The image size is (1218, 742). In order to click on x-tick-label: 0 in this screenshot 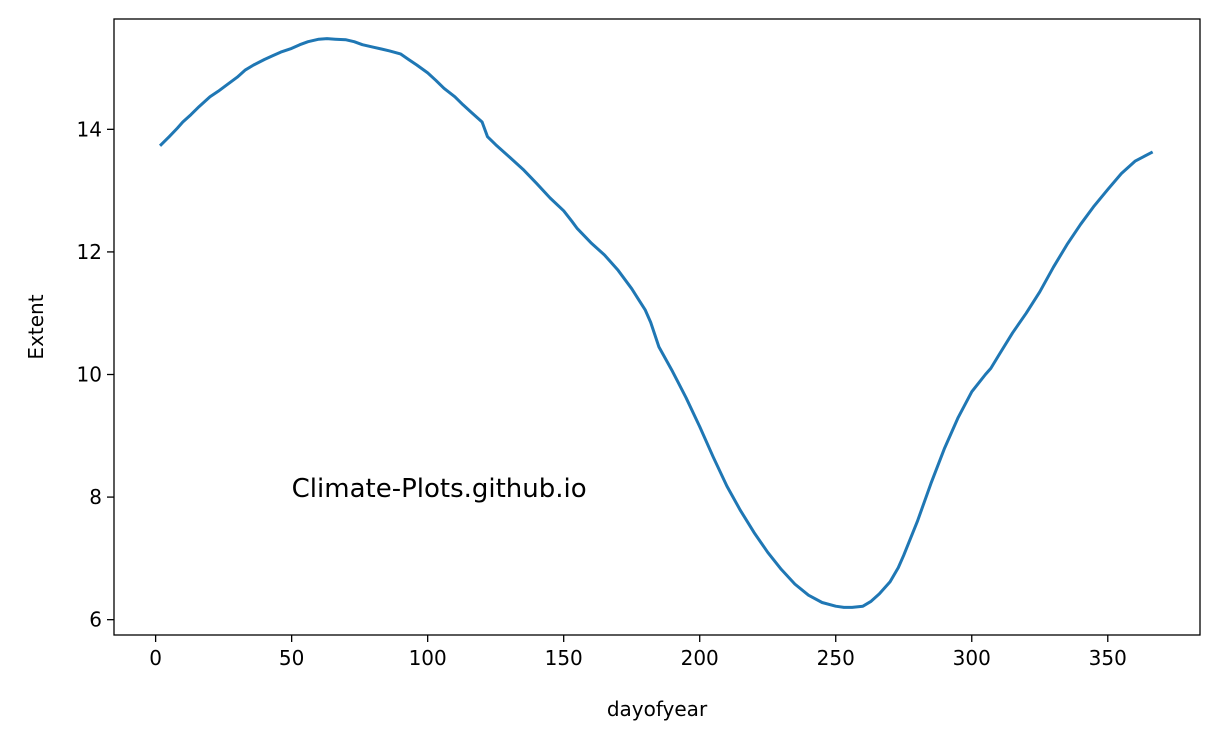, I will do `click(155, 658)`.